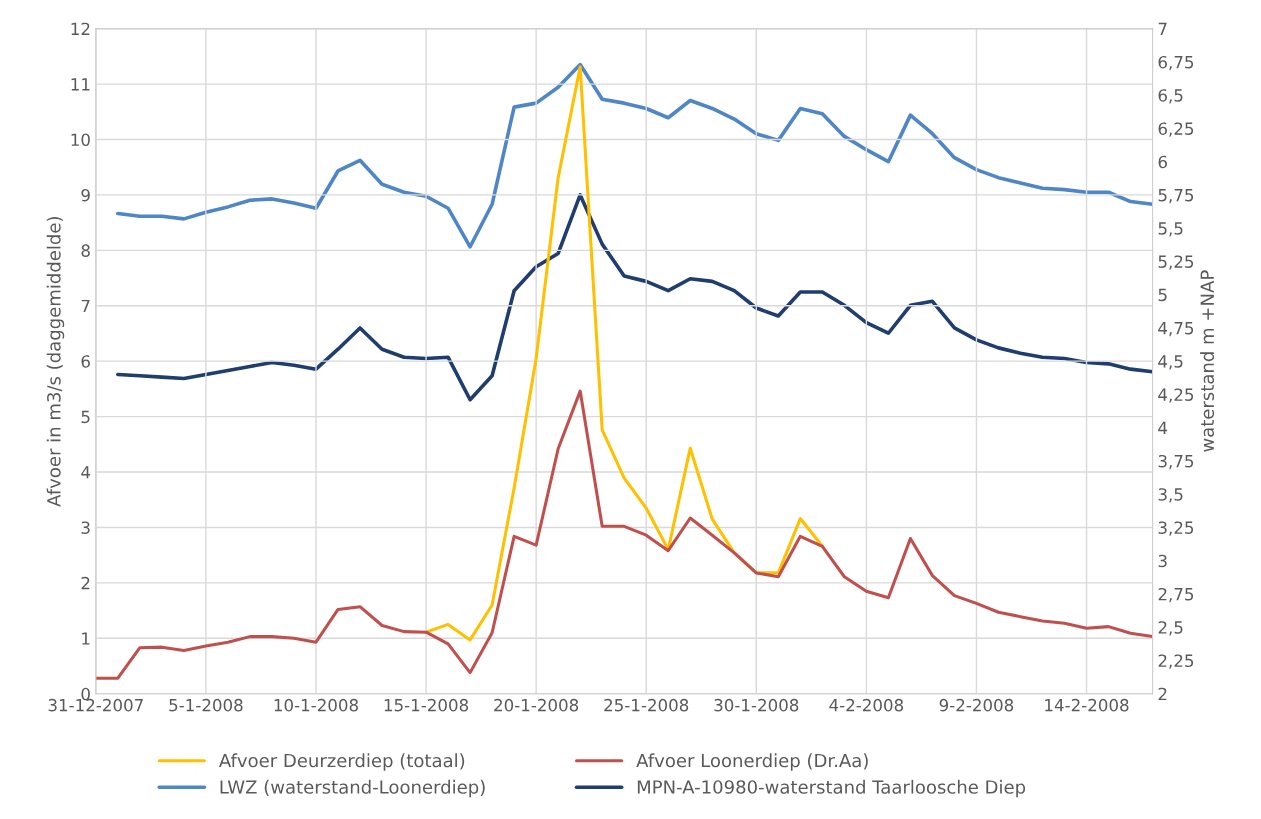  Describe the element at coordinates (352, 788) in the screenshot. I see `legend-label: LWZ (waterstand-Loonerdiep)` at that location.